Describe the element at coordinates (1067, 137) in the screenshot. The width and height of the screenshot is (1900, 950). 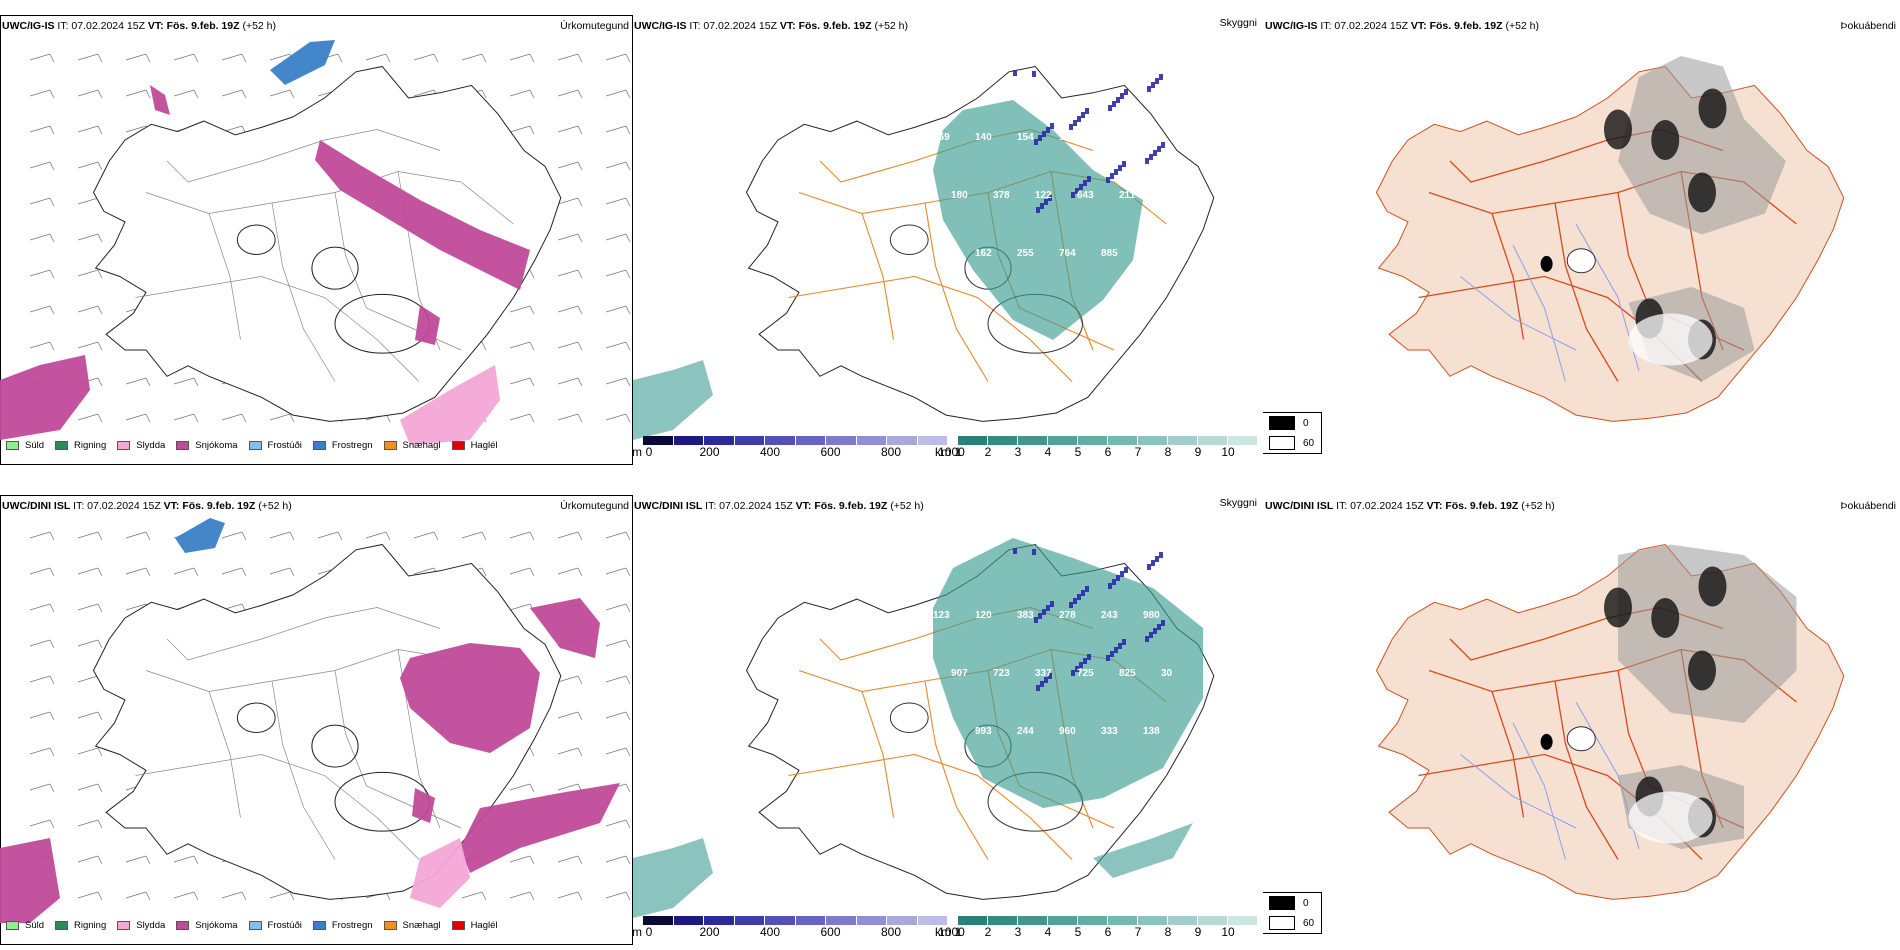
I see `visibility-value: 110` at that location.